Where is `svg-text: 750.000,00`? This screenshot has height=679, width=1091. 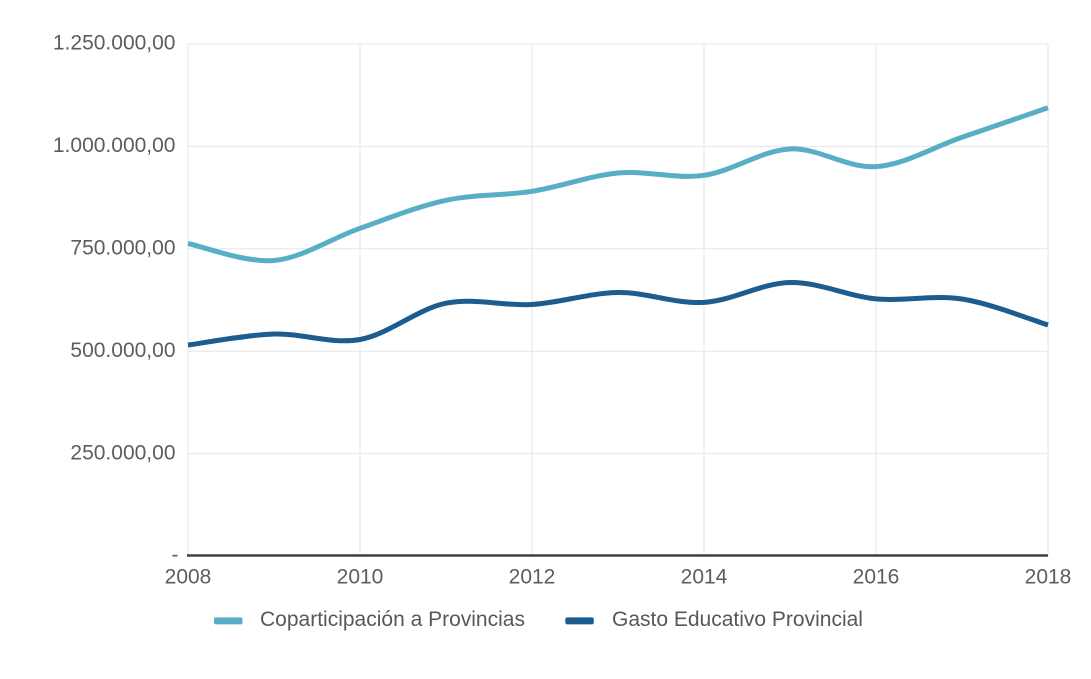 svg-text: 750.000,00 is located at coordinates (122, 248).